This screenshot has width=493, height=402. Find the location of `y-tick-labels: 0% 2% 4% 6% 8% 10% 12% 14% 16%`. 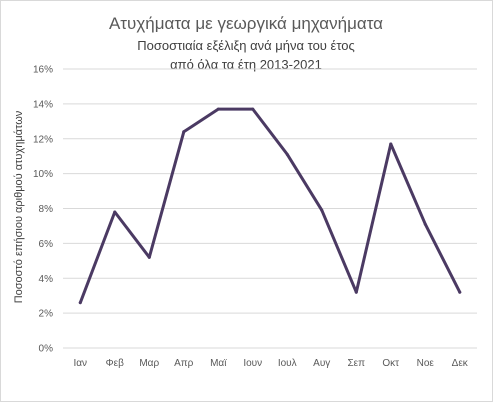

y-tick-labels: 0% 2% 4% 6% 8% 10% 12% 14% 16% is located at coordinates (43, 210).